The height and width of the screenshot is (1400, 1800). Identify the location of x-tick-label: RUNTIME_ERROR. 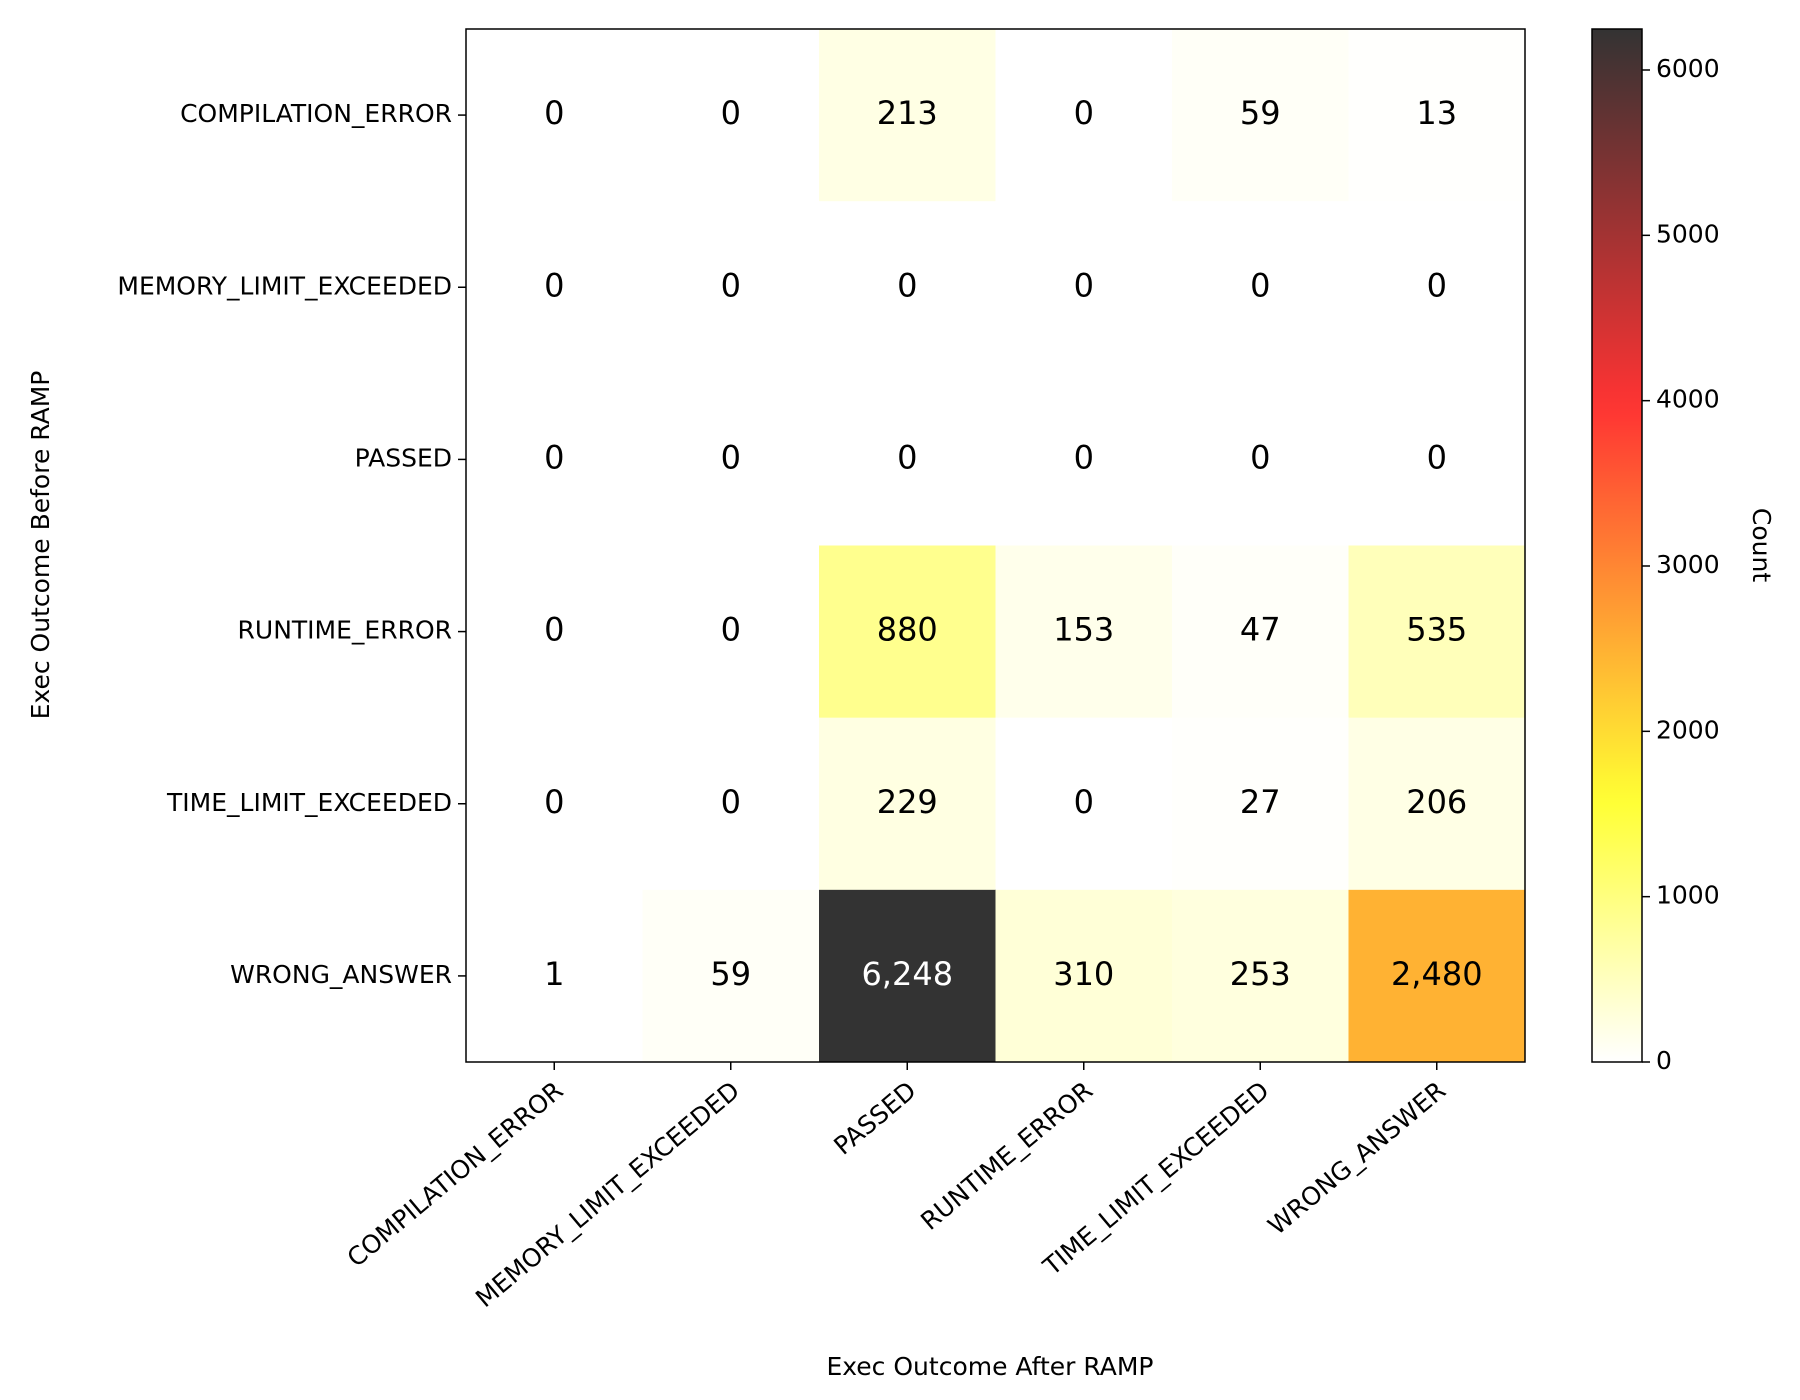
(1006, 1156).